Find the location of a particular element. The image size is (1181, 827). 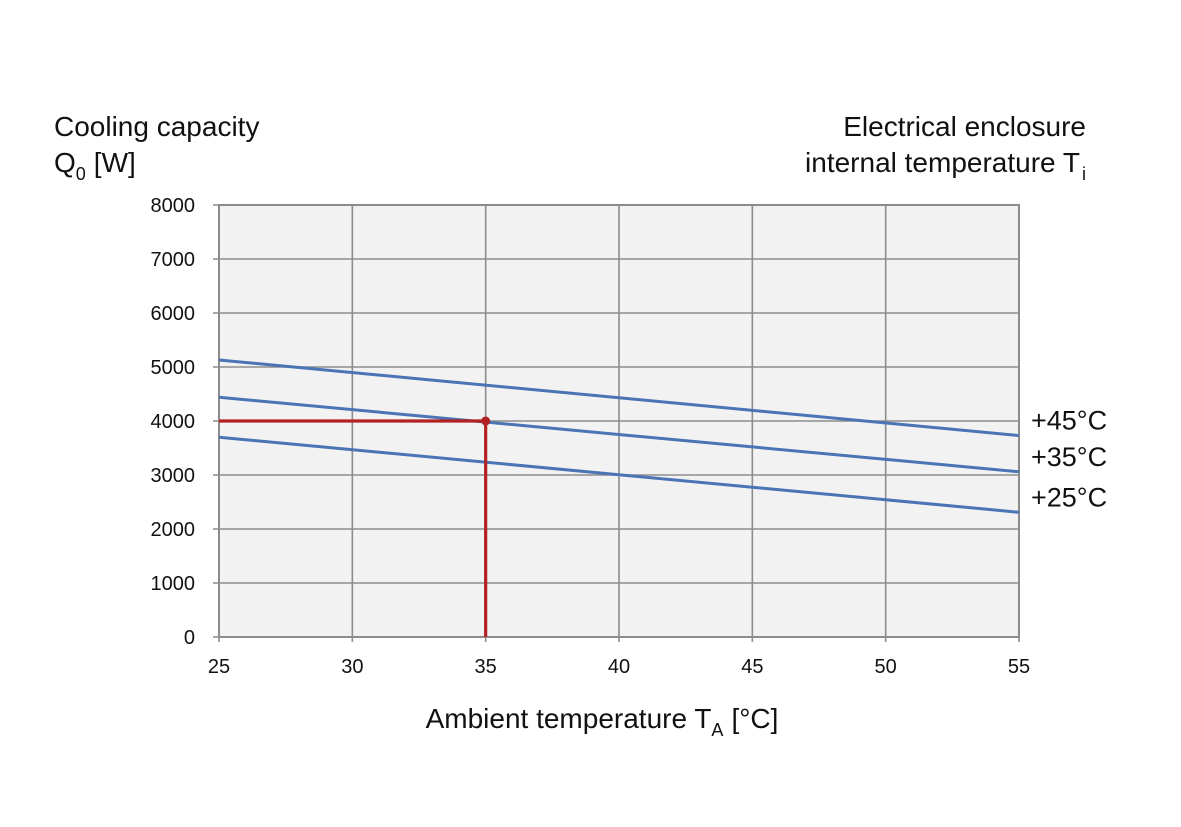

y-axis-symbol: Q is located at coordinates (65, 162).